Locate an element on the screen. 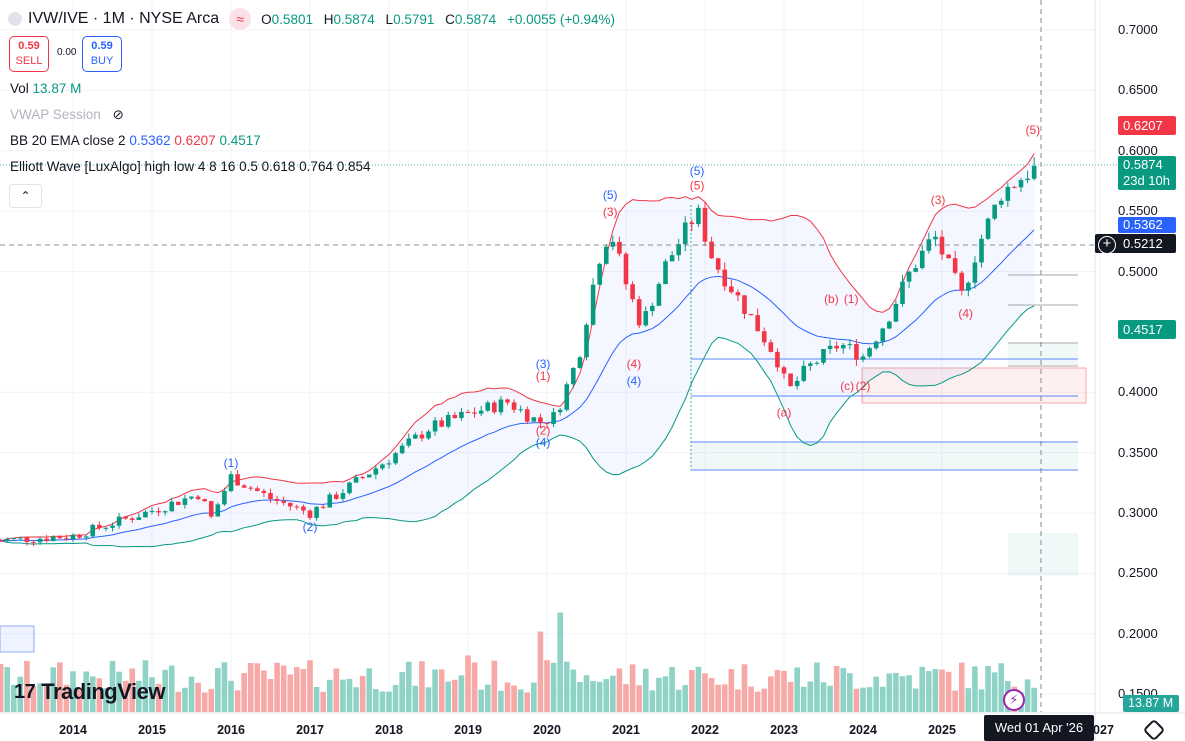  time-tick: 2018 is located at coordinates (389, 730).